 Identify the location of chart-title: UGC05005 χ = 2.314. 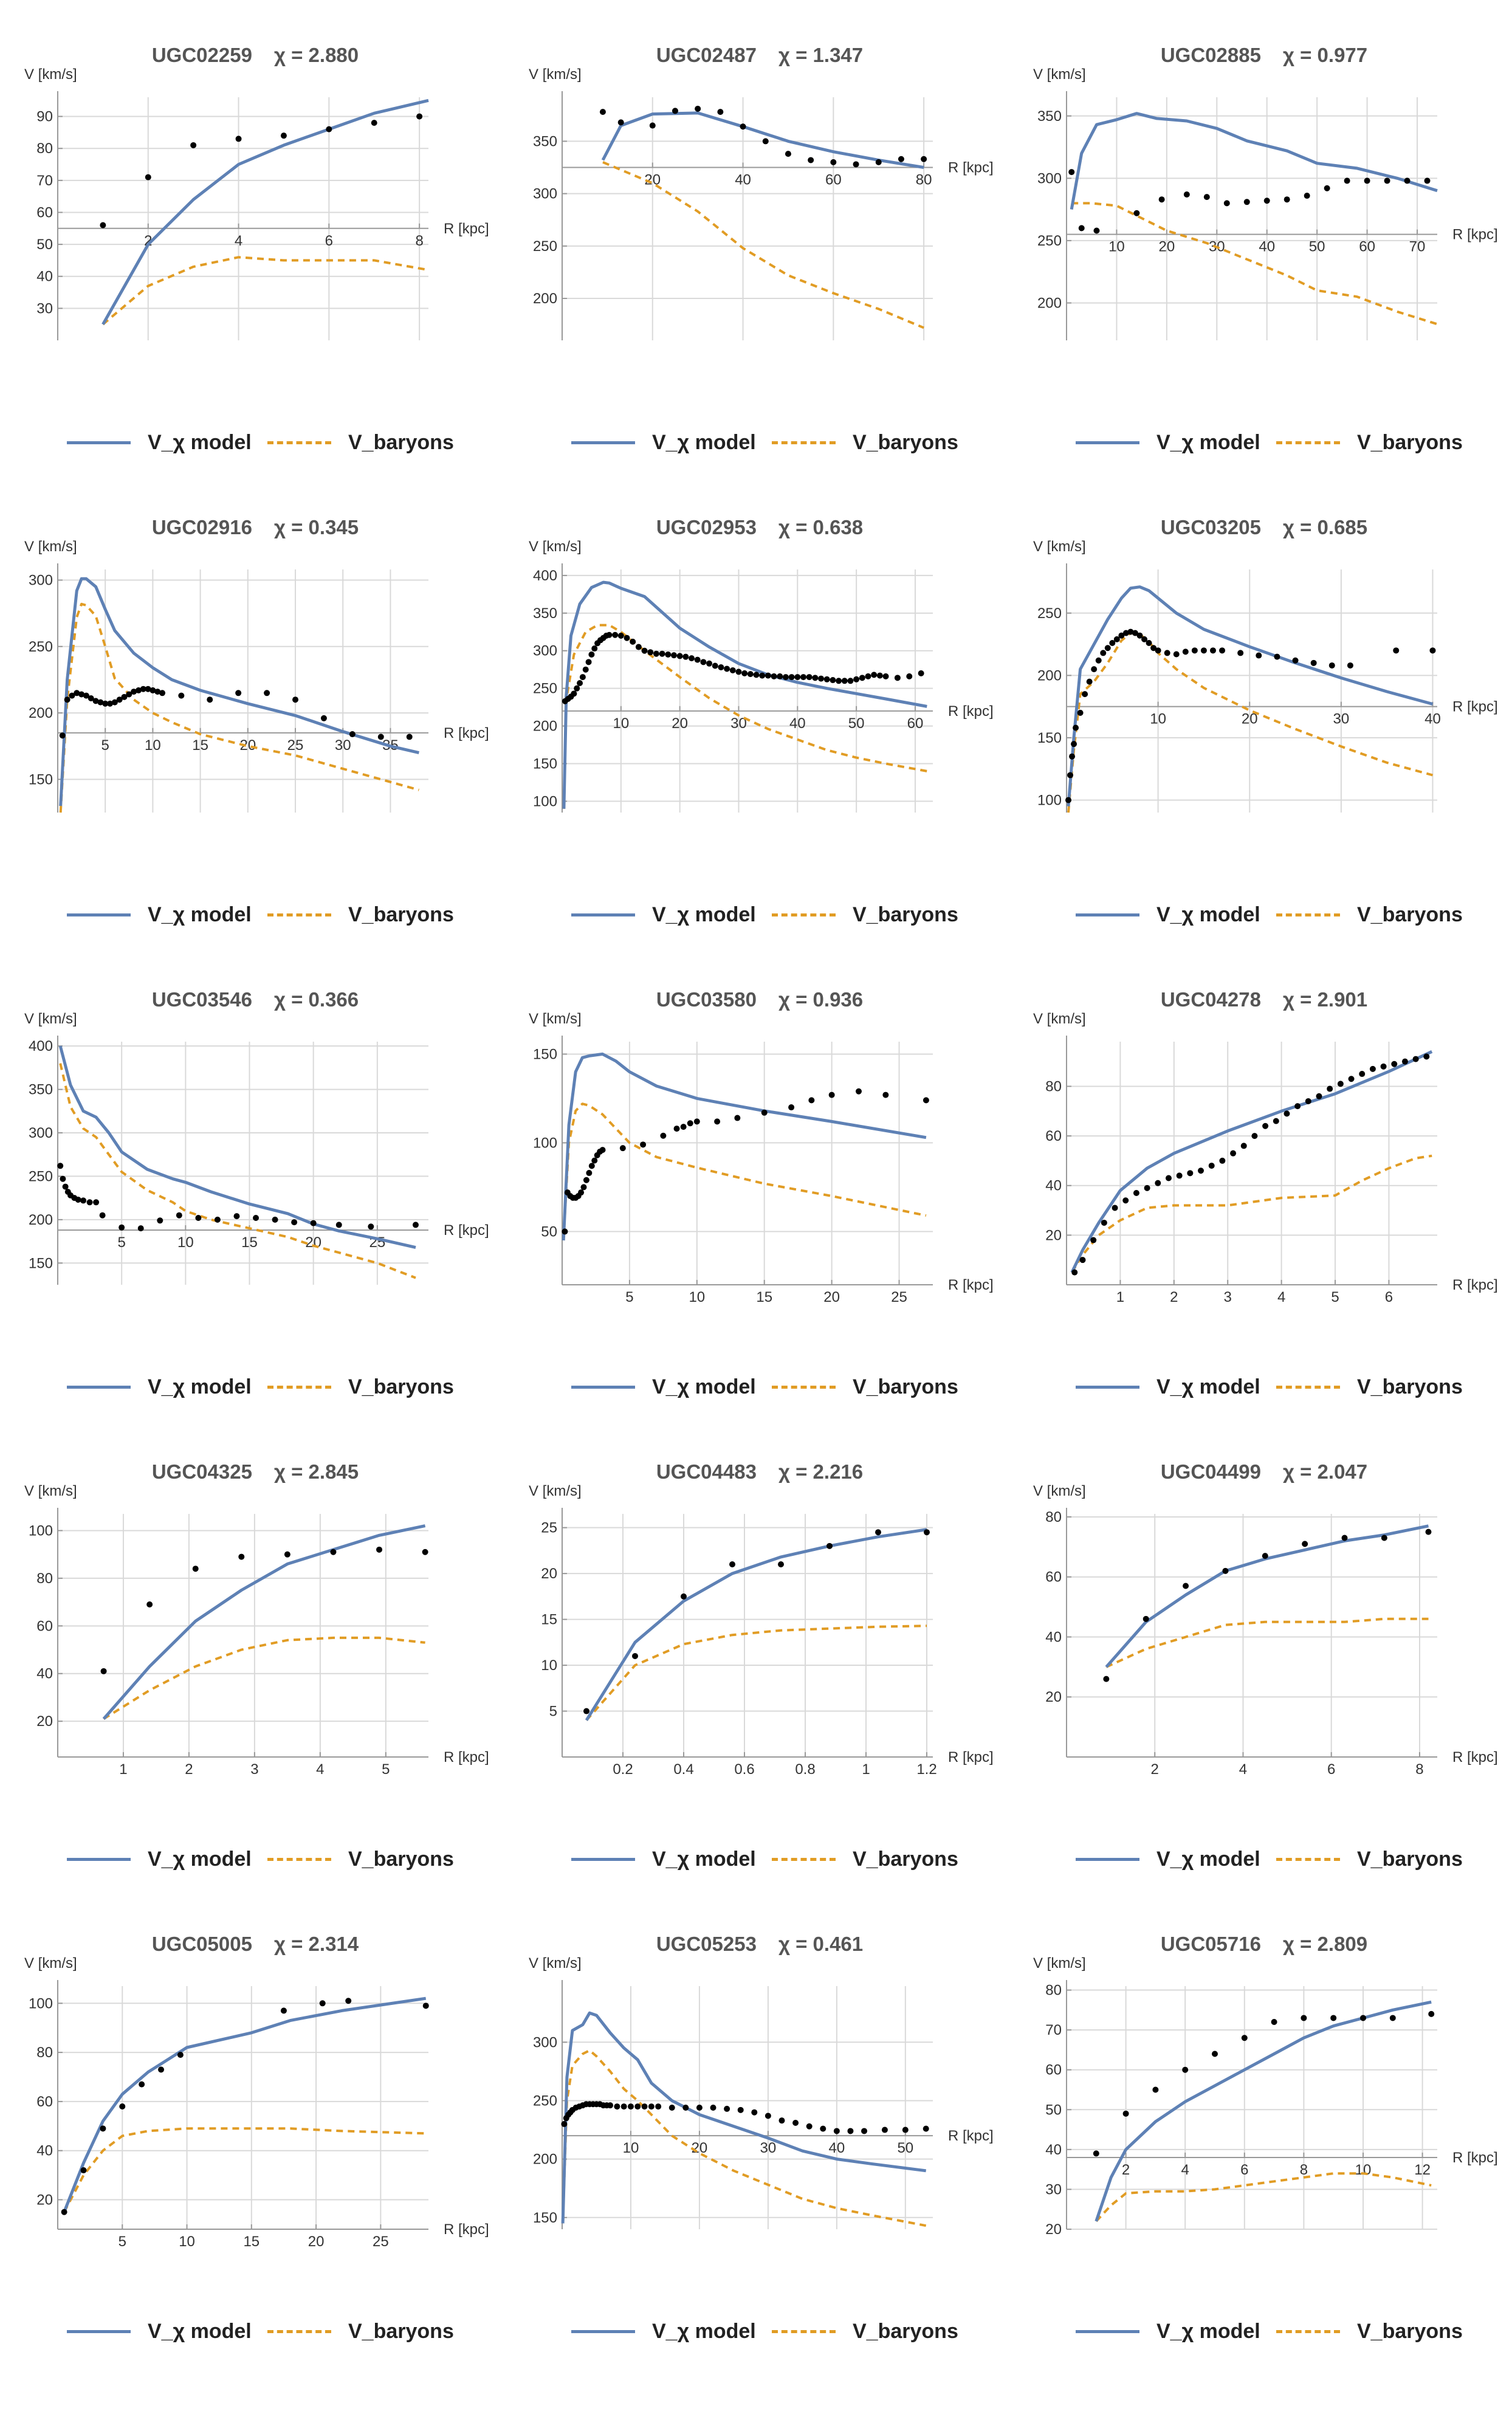
(255, 1944).